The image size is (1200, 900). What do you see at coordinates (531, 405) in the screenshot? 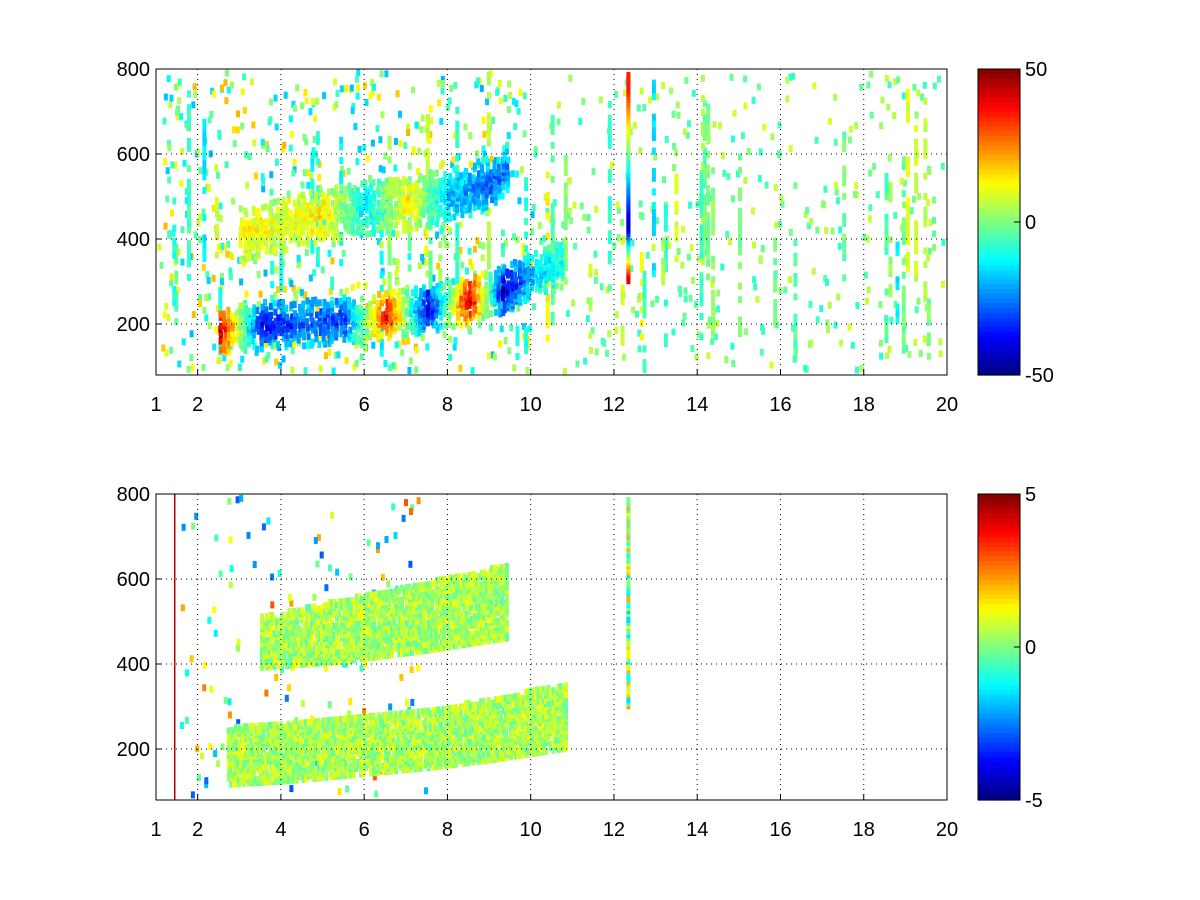
I see `x-tick-label: 10` at bounding box center [531, 405].